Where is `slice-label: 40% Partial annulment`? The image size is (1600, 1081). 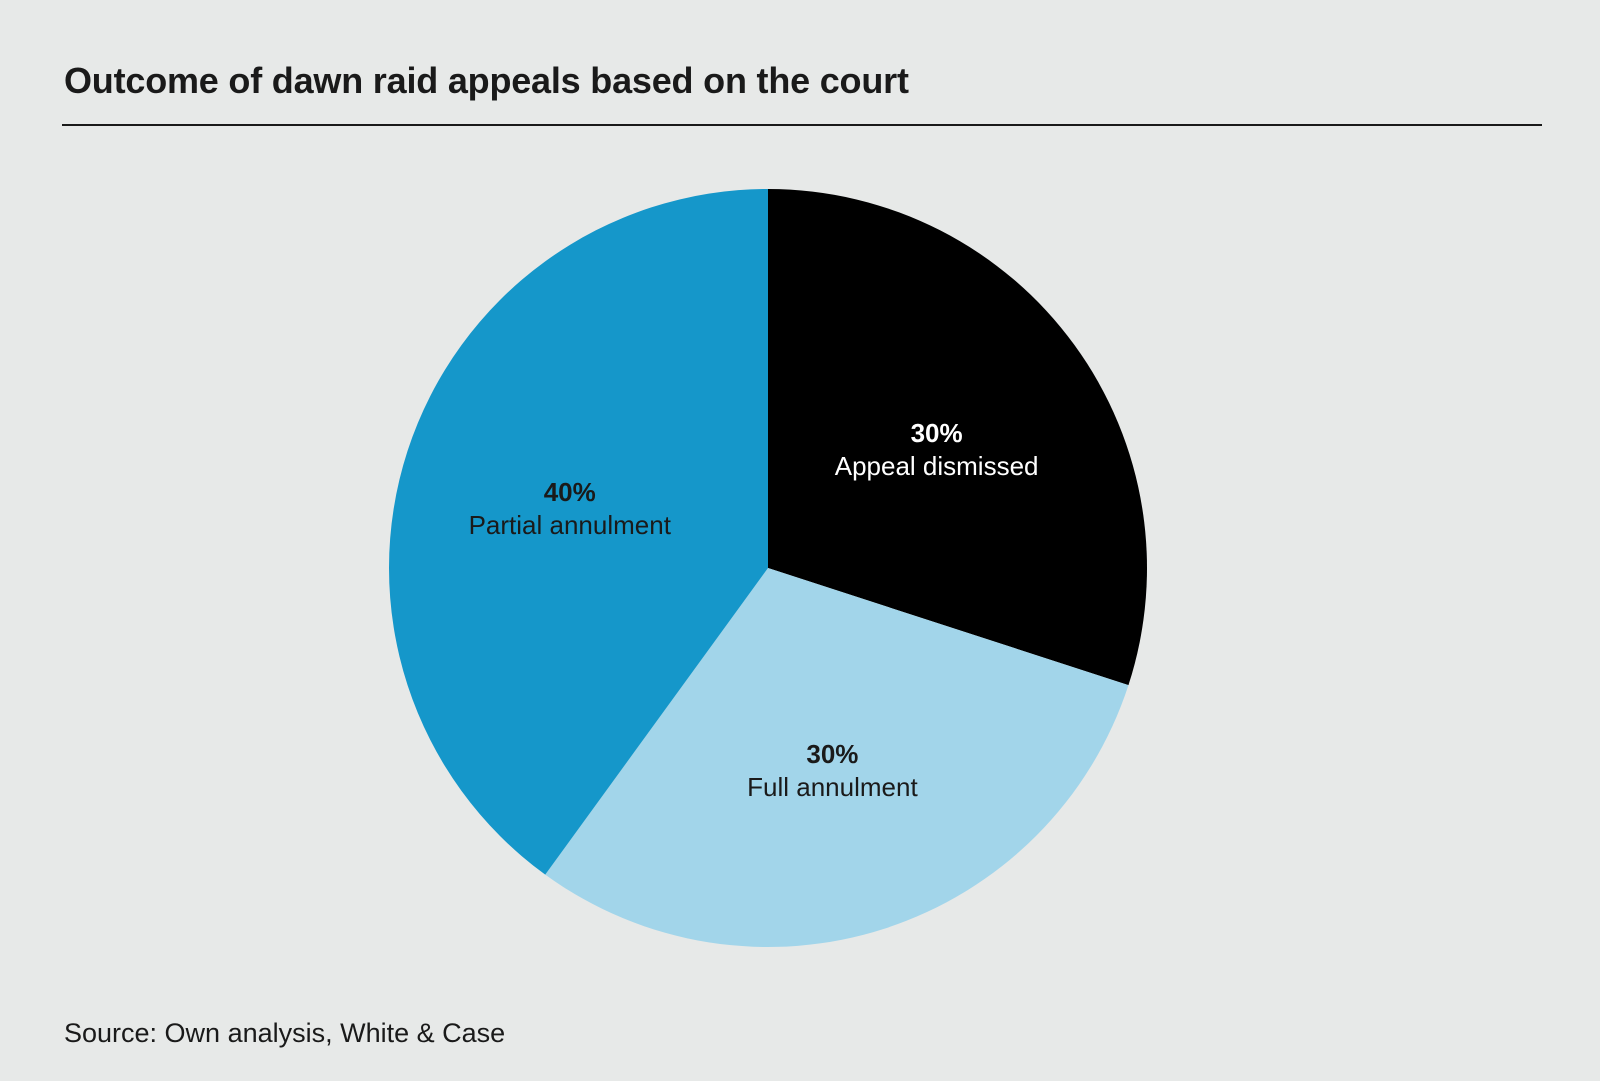
slice-label: 40% Partial annulment is located at coordinates (570, 509).